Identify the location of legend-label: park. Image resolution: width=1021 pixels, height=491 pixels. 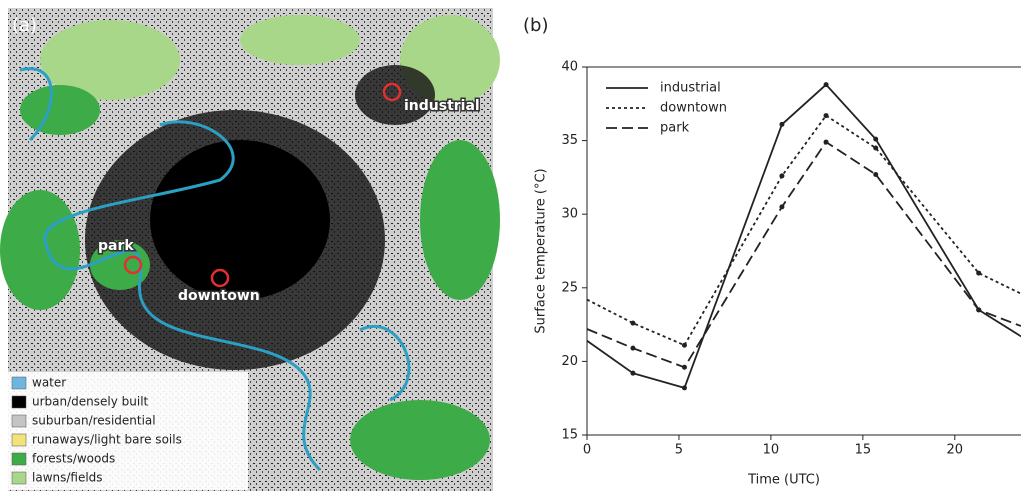
(675, 128).